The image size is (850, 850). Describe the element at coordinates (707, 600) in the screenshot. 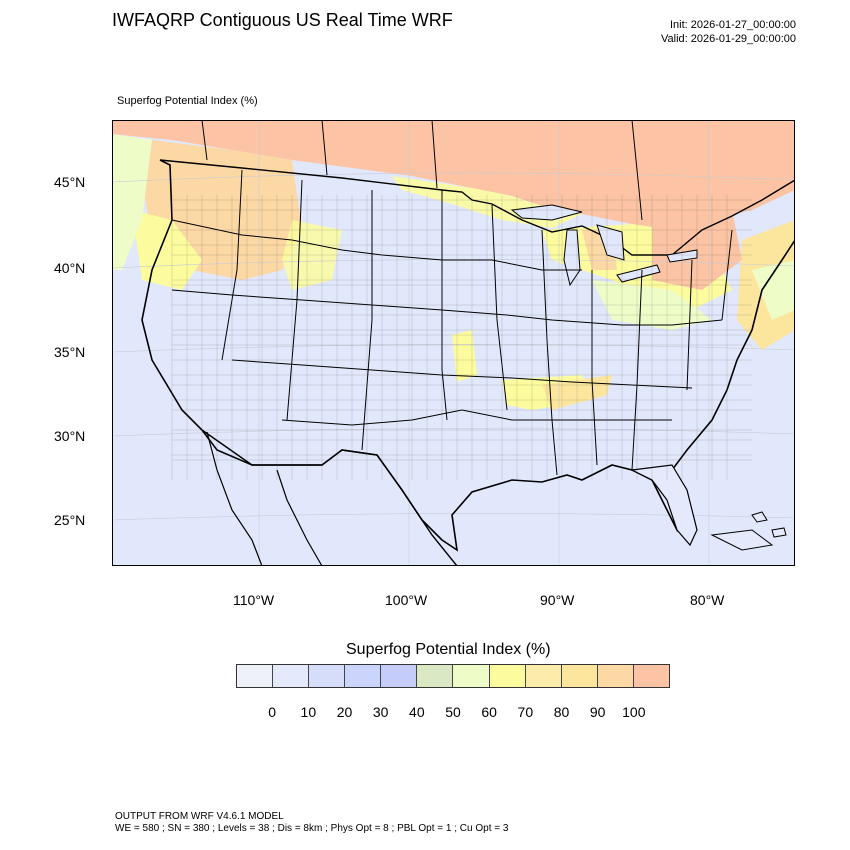

I see `lon-label-80w: 80°W` at that location.